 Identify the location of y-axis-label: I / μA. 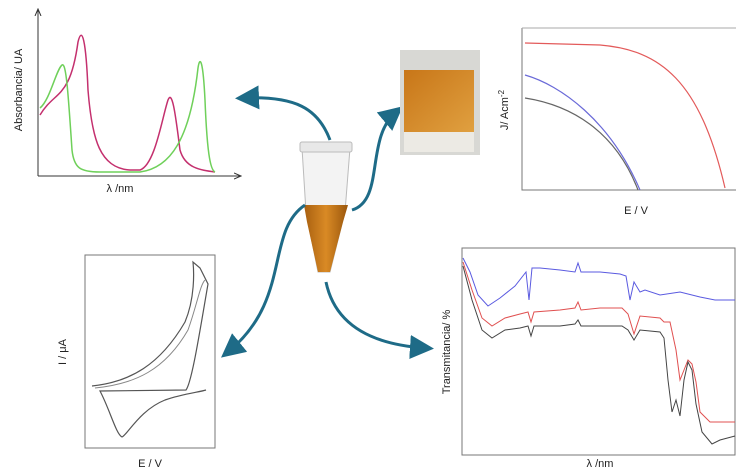
(63, 351).